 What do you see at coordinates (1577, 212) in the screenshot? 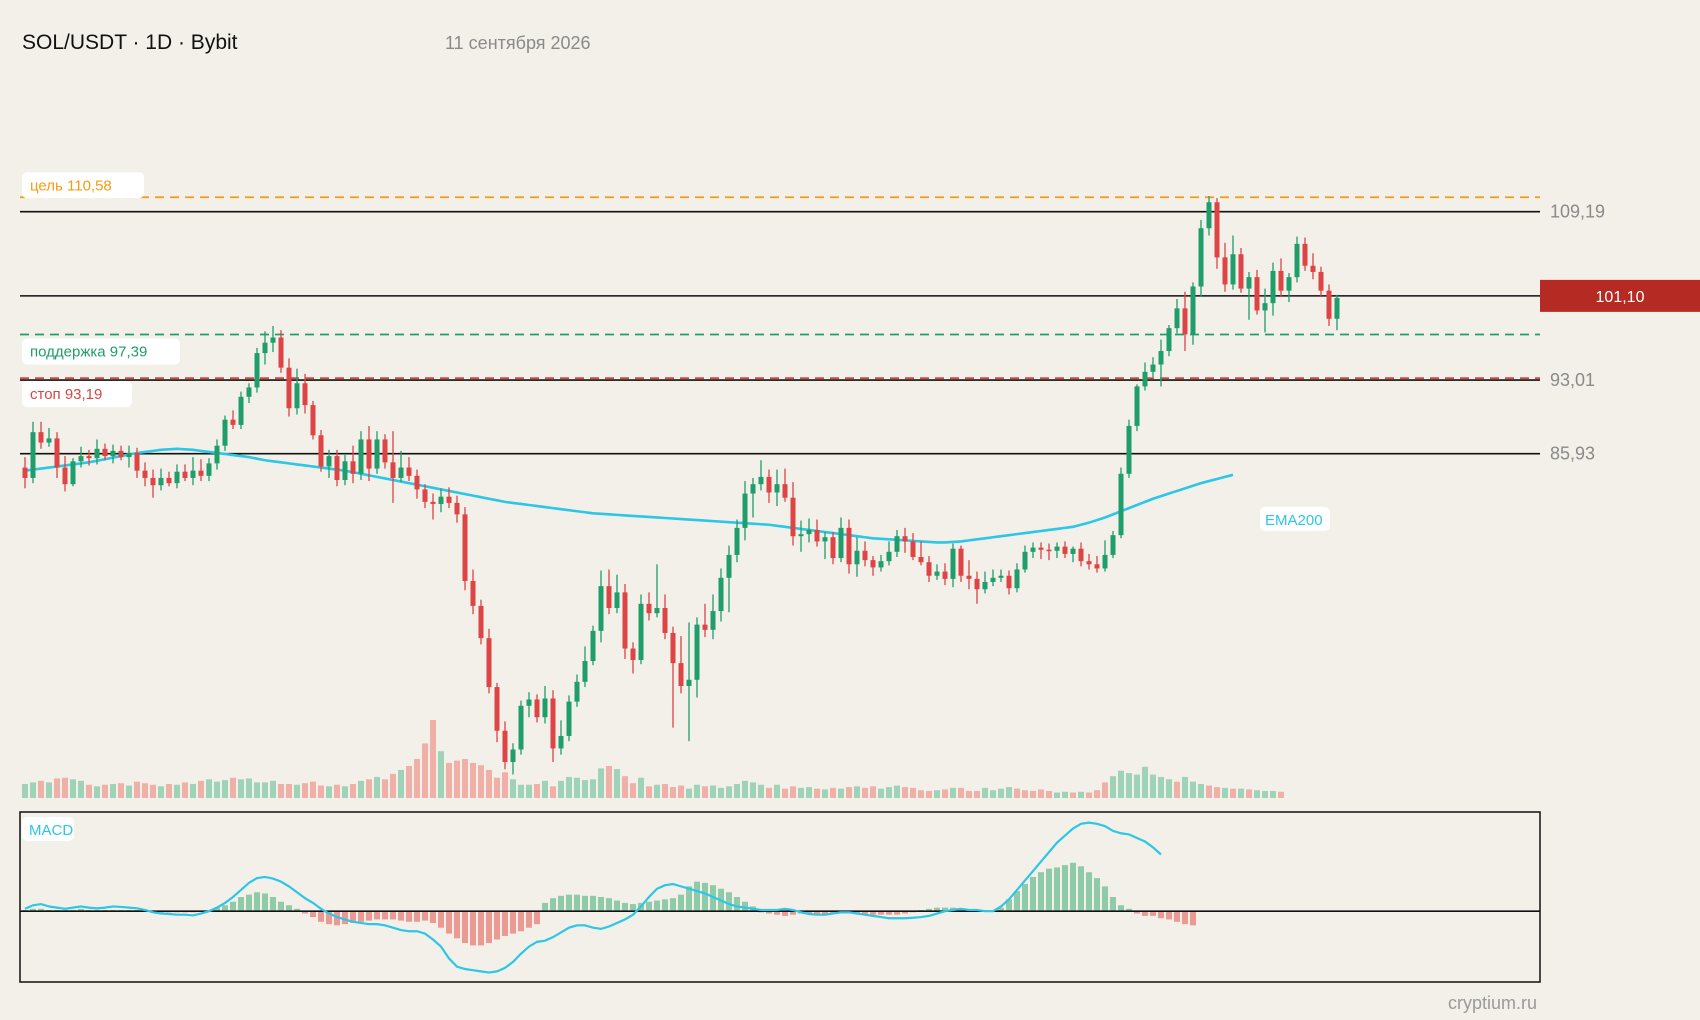
I see `level-label: 109,19` at bounding box center [1577, 212].